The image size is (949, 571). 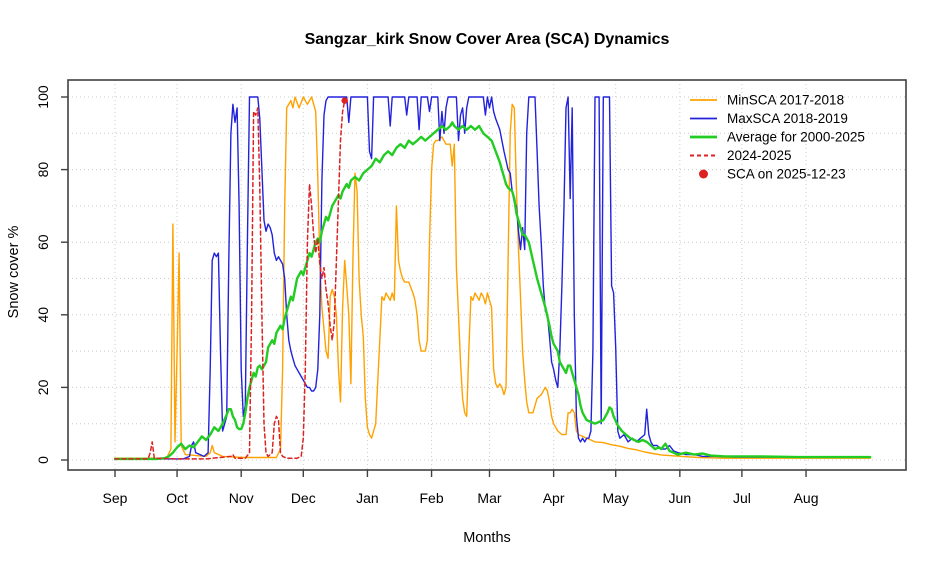 What do you see at coordinates (177, 498) in the screenshot?
I see `x-tick-label: Oct` at bounding box center [177, 498].